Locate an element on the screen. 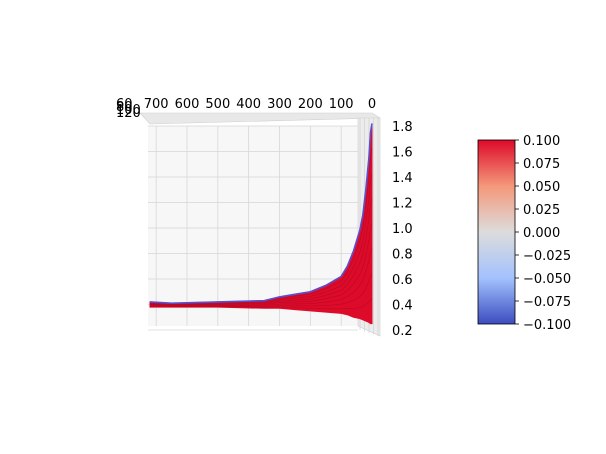  z-tick-label: 0.8 is located at coordinates (402, 255).